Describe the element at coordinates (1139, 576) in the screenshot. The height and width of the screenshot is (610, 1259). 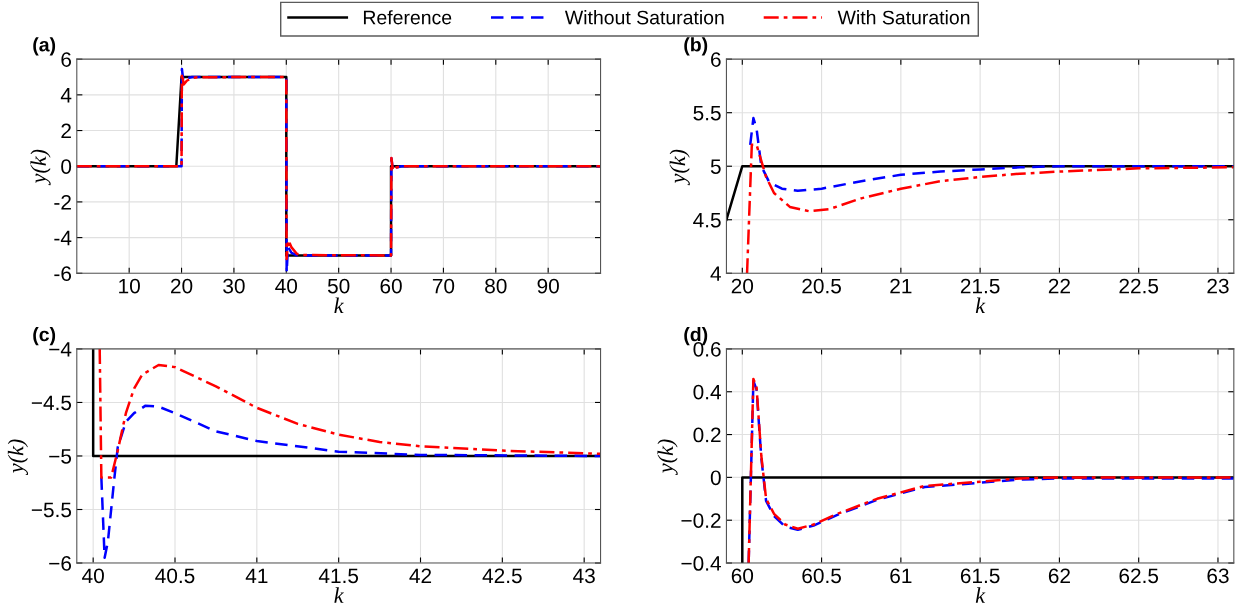
I see `x-tick-label: 62.5` at that location.